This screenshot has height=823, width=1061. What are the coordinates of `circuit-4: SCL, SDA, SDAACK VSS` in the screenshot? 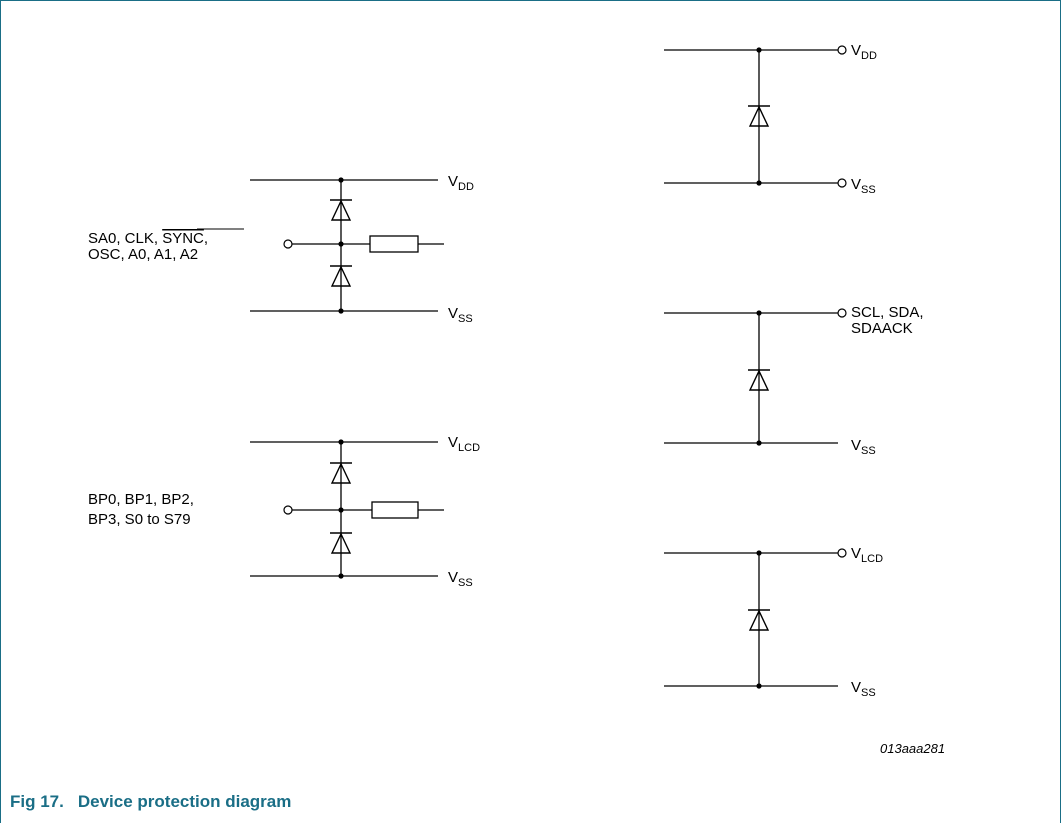 It's located at (794, 380).